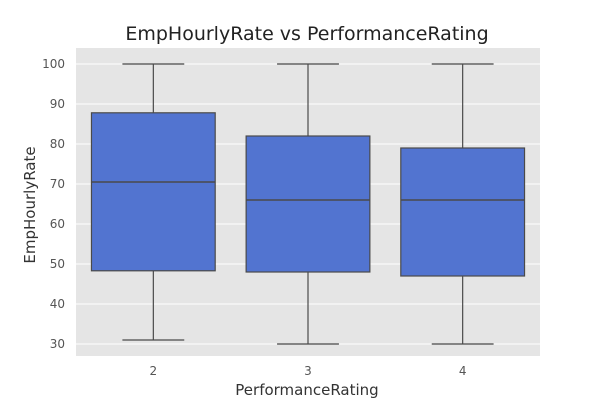 This screenshot has width=600, height=400. Describe the element at coordinates (57, 224) in the screenshot. I see `y-tick-label: 60` at that location.